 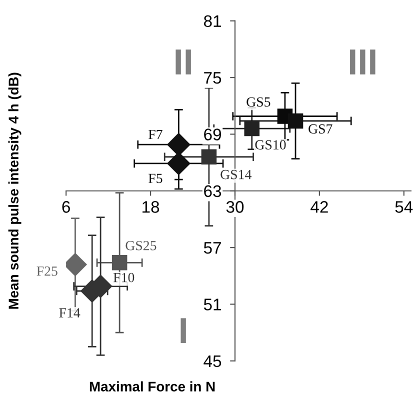 What do you see at coordinates (123, 277) in the screenshot?
I see `series-label: F10` at bounding box center [123, 277].